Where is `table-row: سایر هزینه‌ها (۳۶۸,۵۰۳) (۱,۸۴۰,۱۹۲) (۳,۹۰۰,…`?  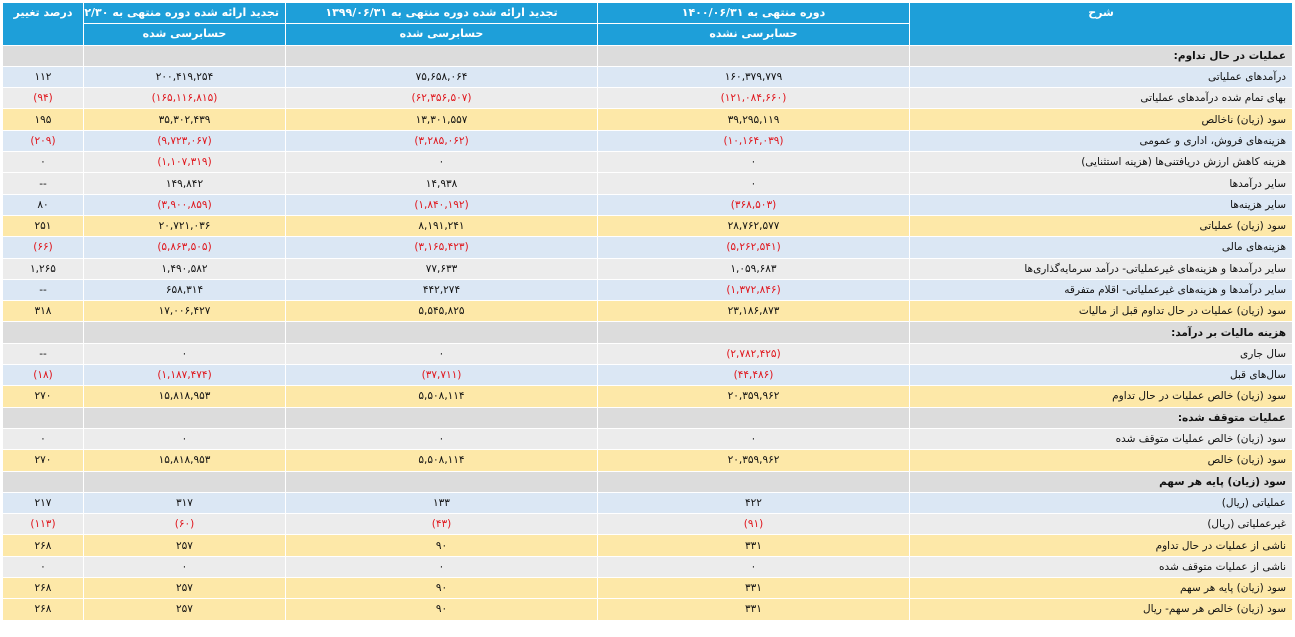
table-row: سایر هزینه‌ها (۳۶۸,۵۰۳) (۱,۸۴۰,۱۹۲) (۳,۹۰۰,… is located at coordinates (647, 204).